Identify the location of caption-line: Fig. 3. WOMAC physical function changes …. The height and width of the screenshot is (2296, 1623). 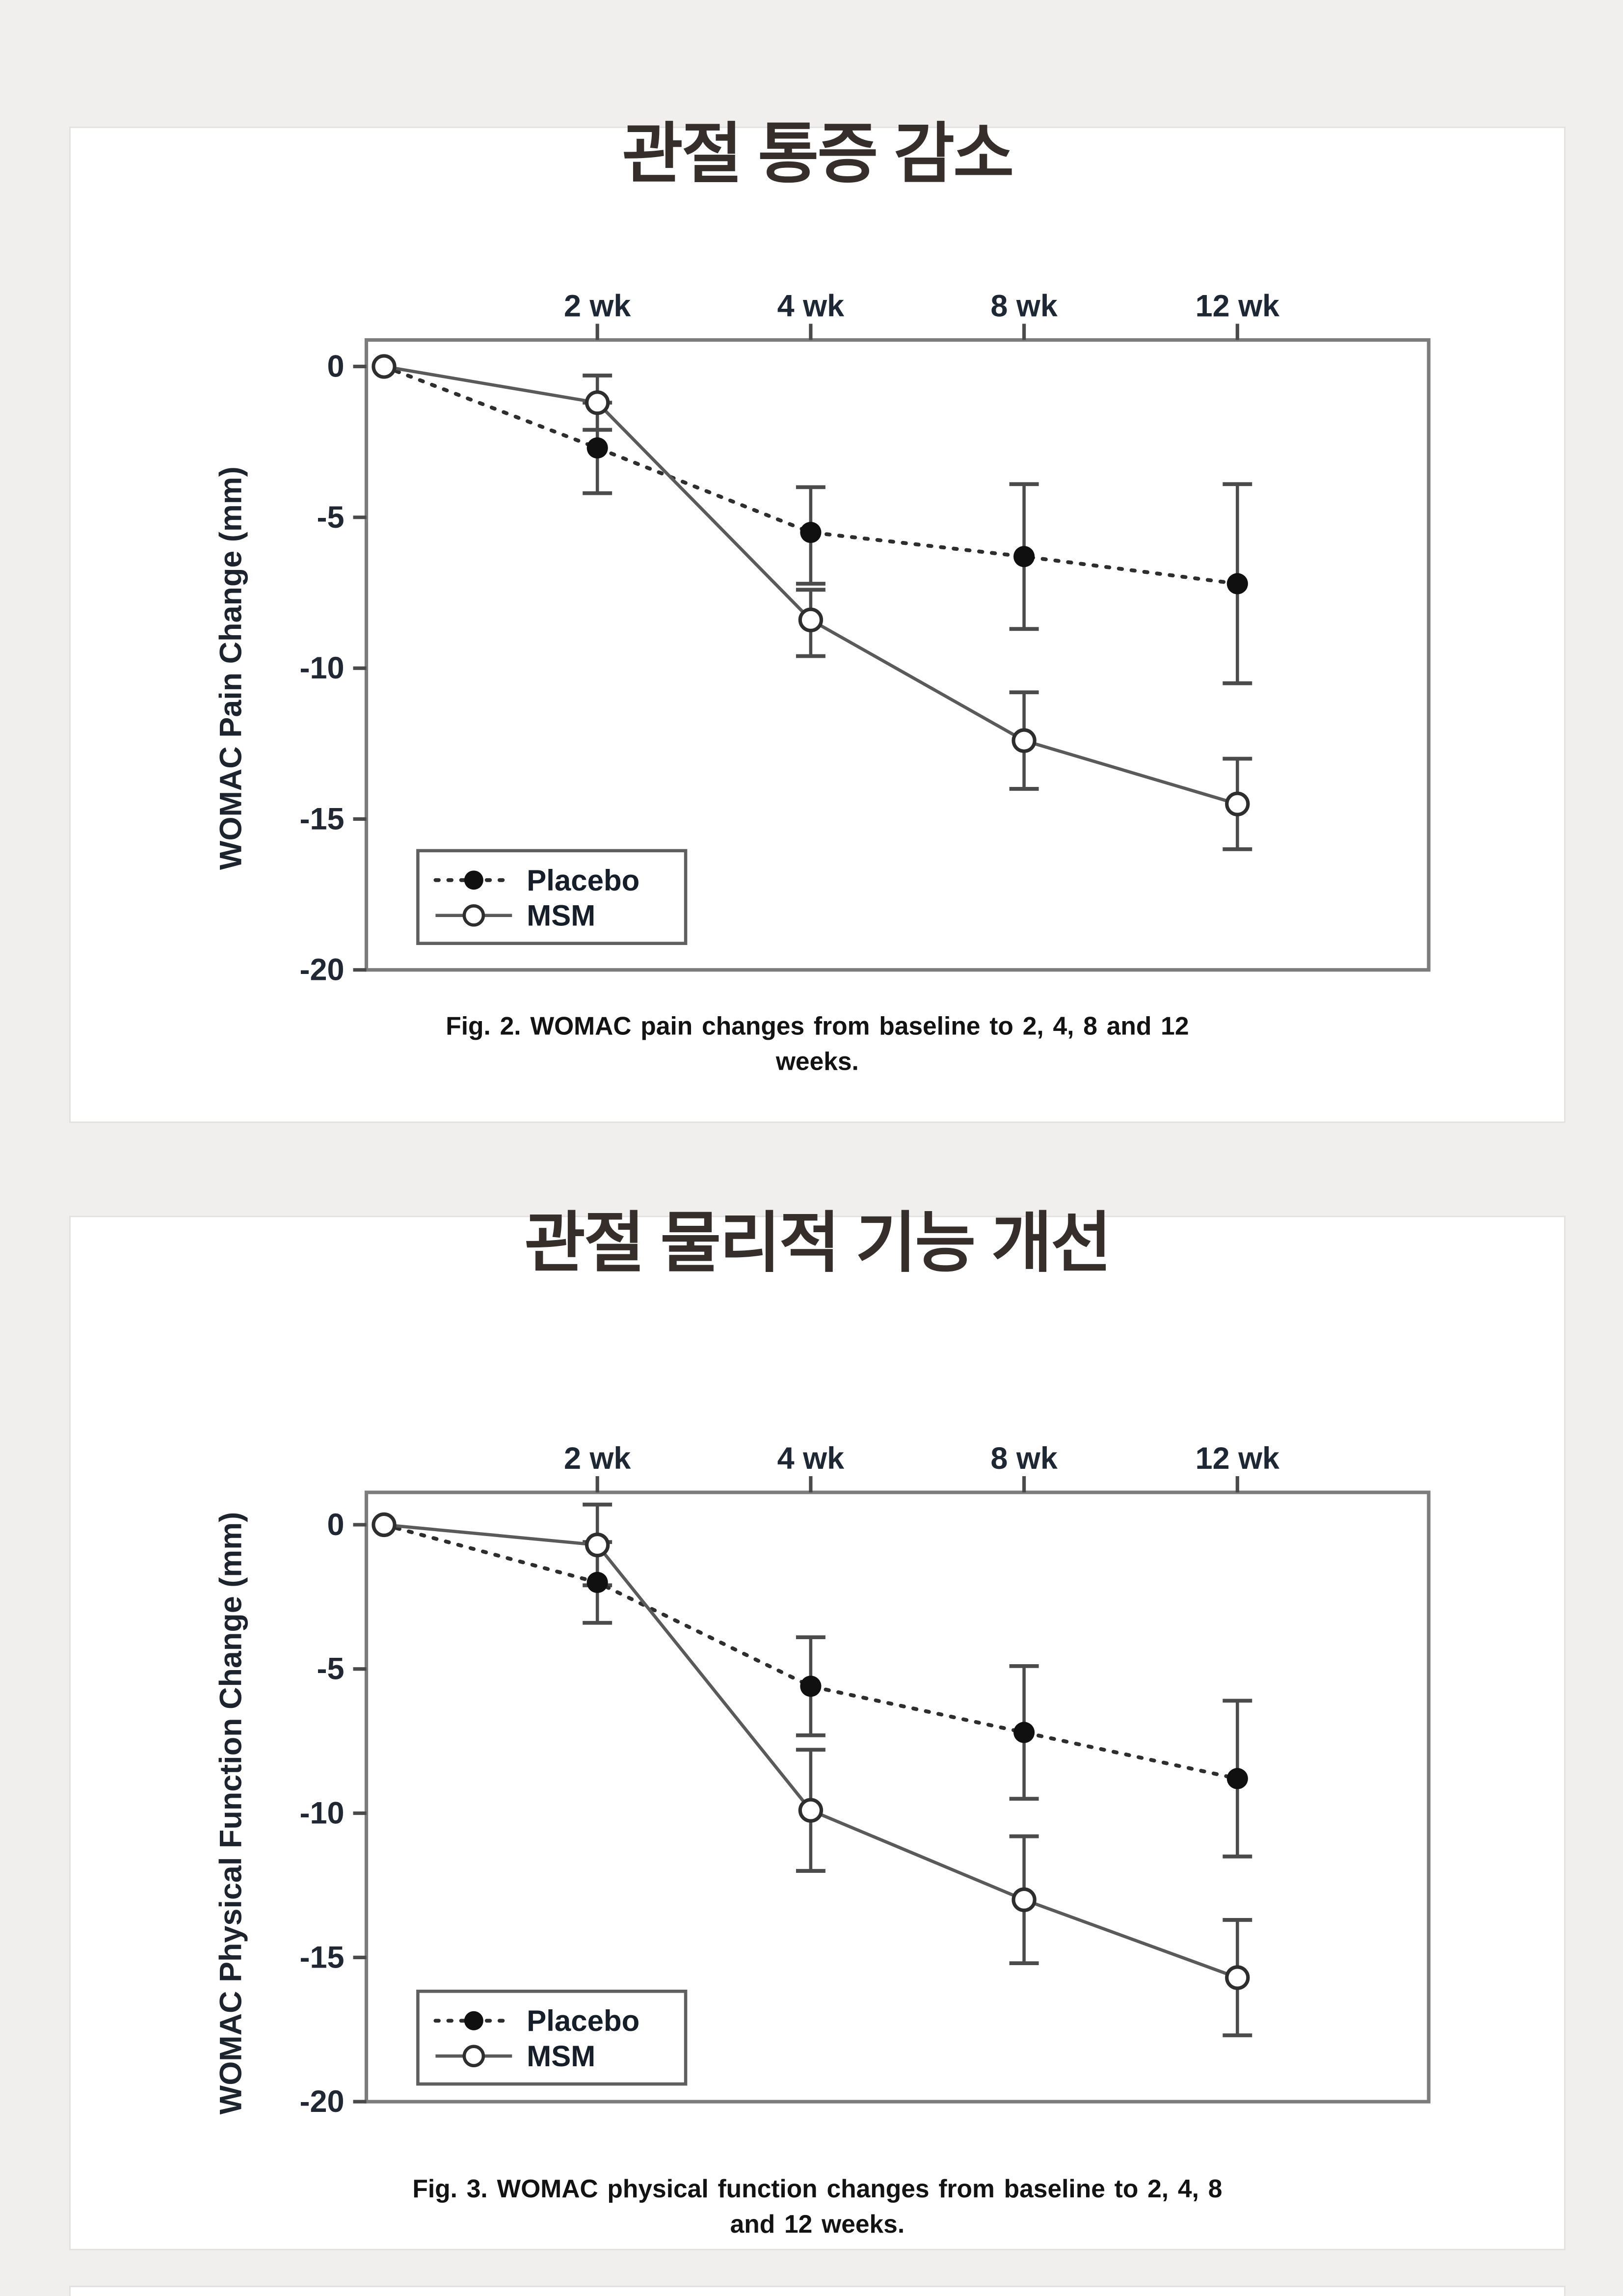
(817, 2189).